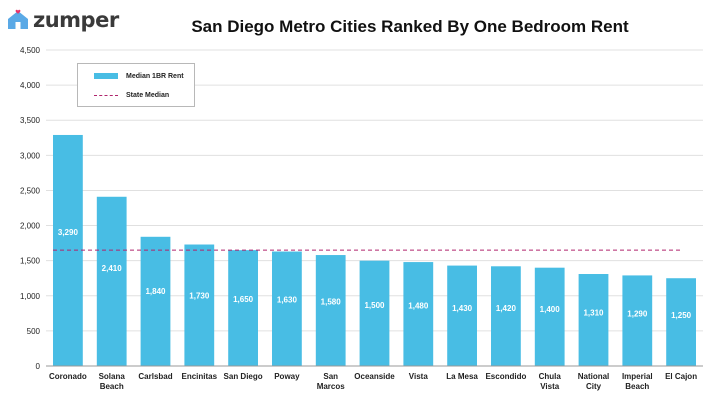 The image size is (720, 405). What do you see at coordinates (30, 190) in the screenshot?
I see `y-tick-label: 2,500` at bounding box center [30, 190].